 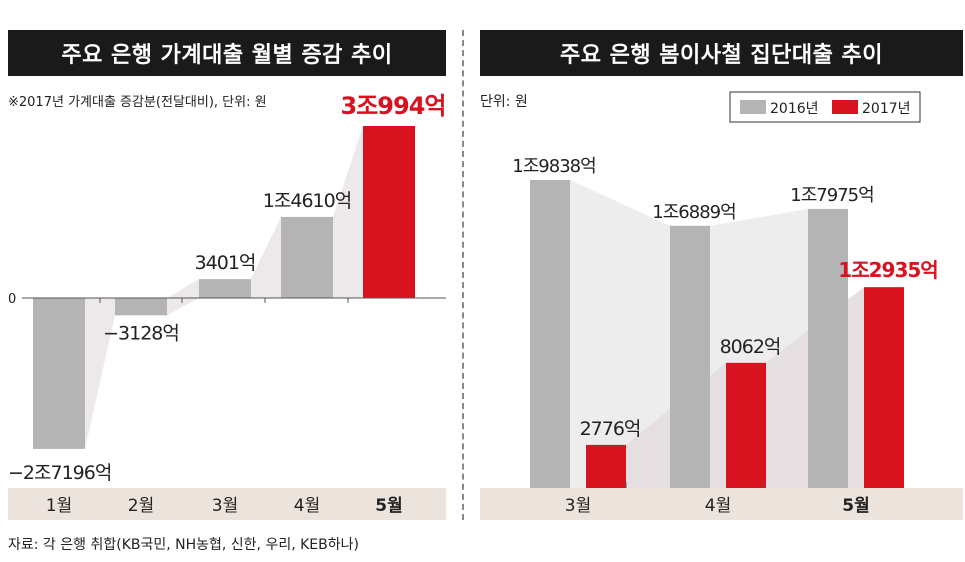 I want to click on left-value-label-4: 1조4610억, so click(x=307, y=201).